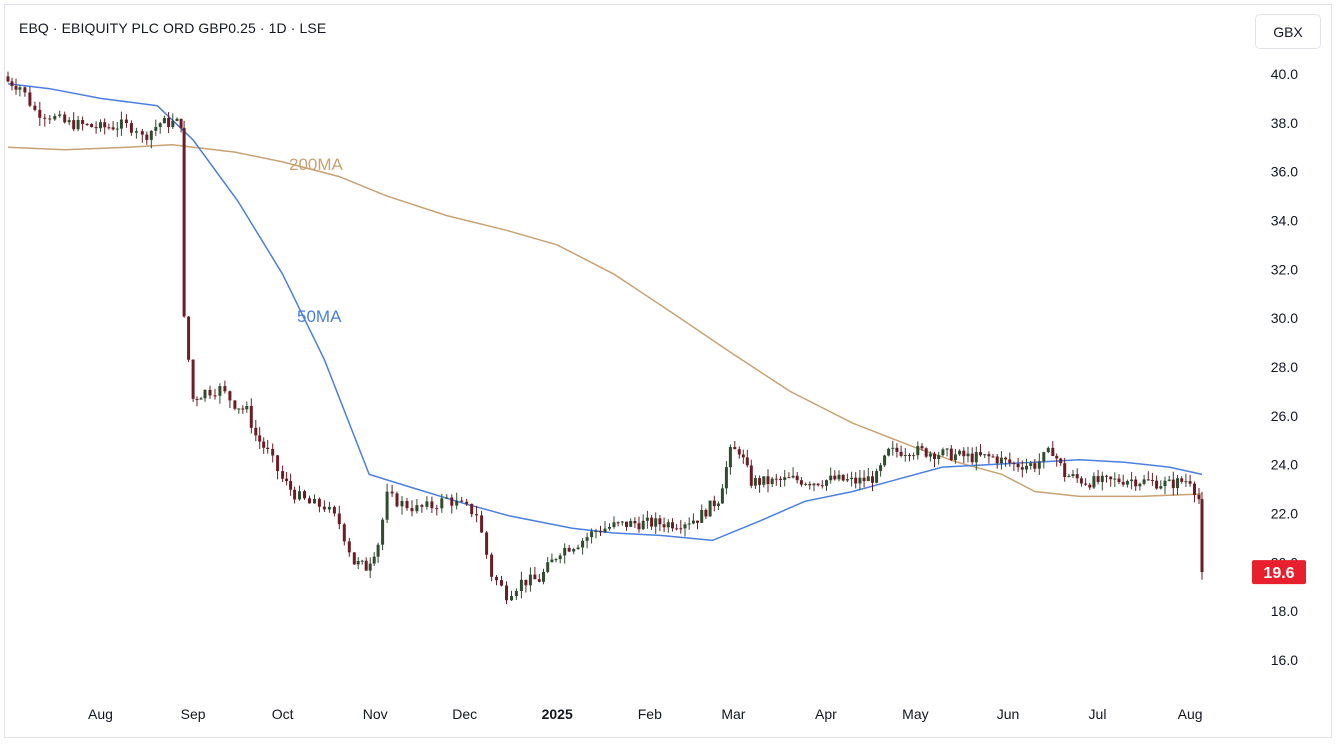 The image size is (1338, 745). I want to click on y-tick-label: 30.0, so click(1284, 318).